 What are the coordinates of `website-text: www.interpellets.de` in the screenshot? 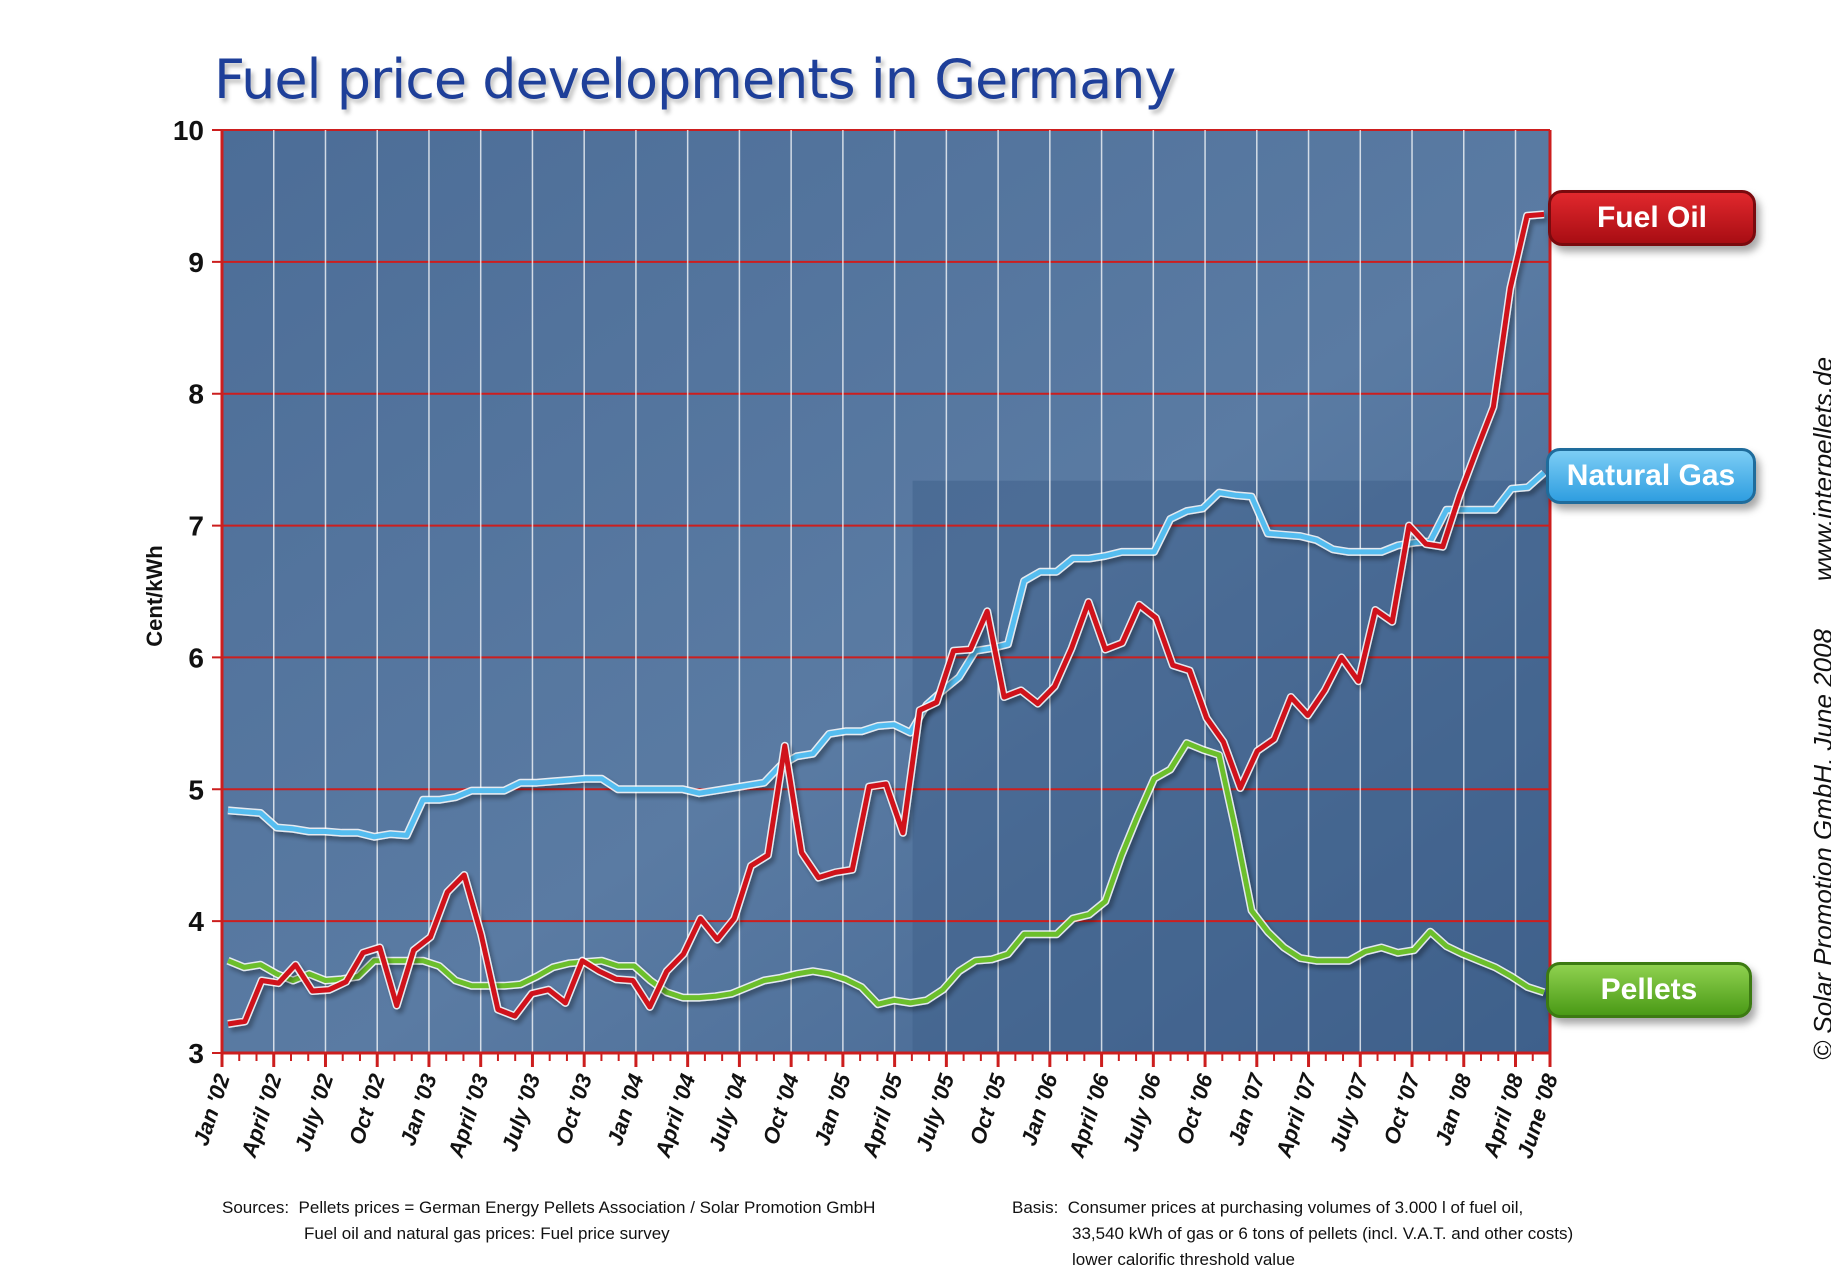 It's located at (1819, 468).